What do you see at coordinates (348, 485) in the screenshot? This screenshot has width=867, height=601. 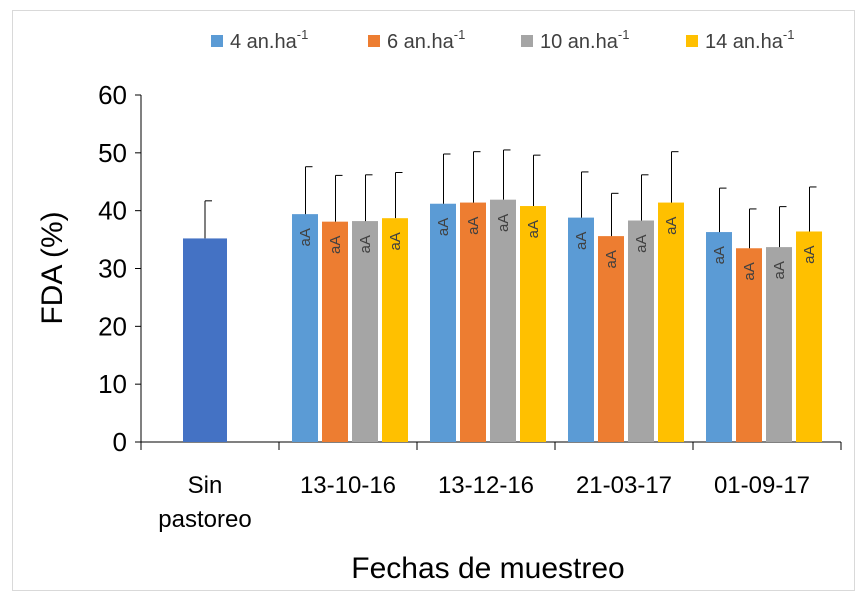 I see `x-category-label: 13-10-16` at bounding box center [348, 485].